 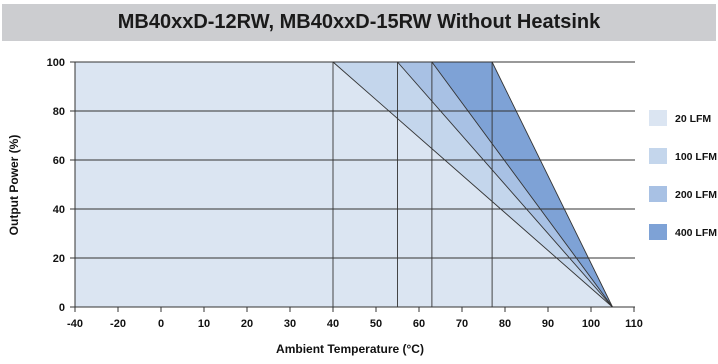 I want to click on legend-label: 100 LFM, so click(x=696, y=157).